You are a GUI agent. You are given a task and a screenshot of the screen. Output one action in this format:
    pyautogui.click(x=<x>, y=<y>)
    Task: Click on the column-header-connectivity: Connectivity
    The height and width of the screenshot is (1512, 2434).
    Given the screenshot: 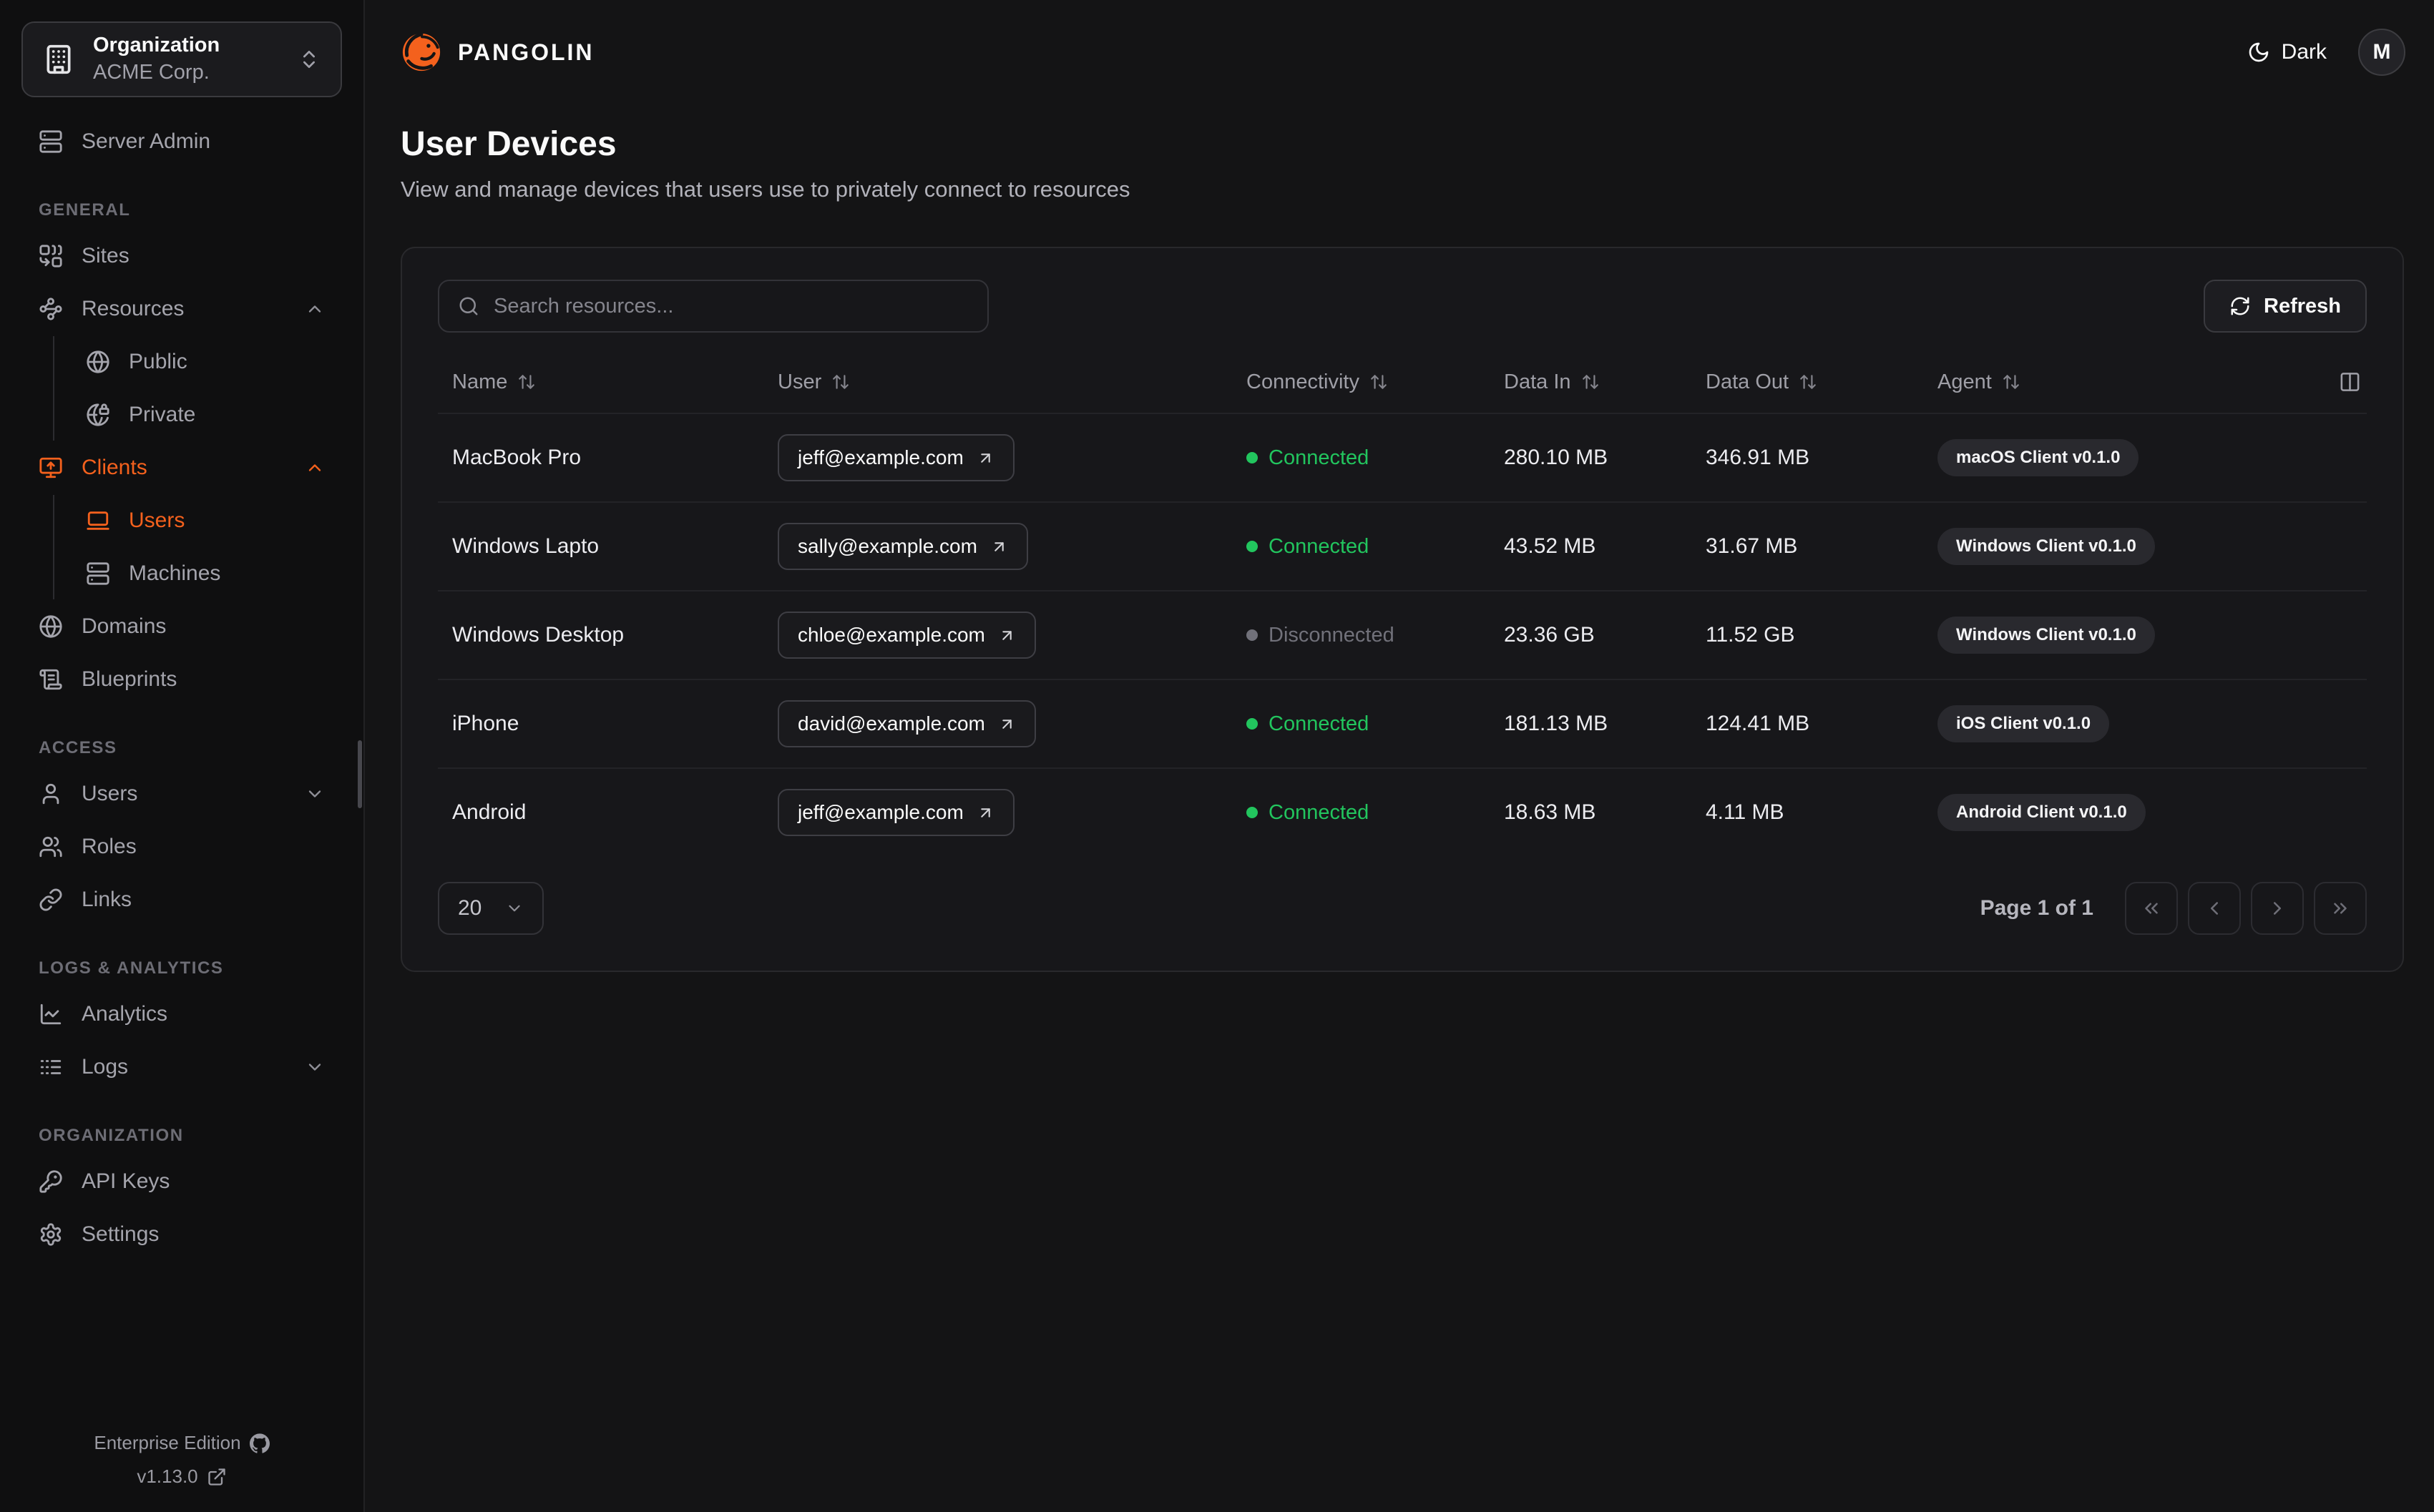 What is the action you would take?
    pyautogui.click(x=1361, y=382)
    